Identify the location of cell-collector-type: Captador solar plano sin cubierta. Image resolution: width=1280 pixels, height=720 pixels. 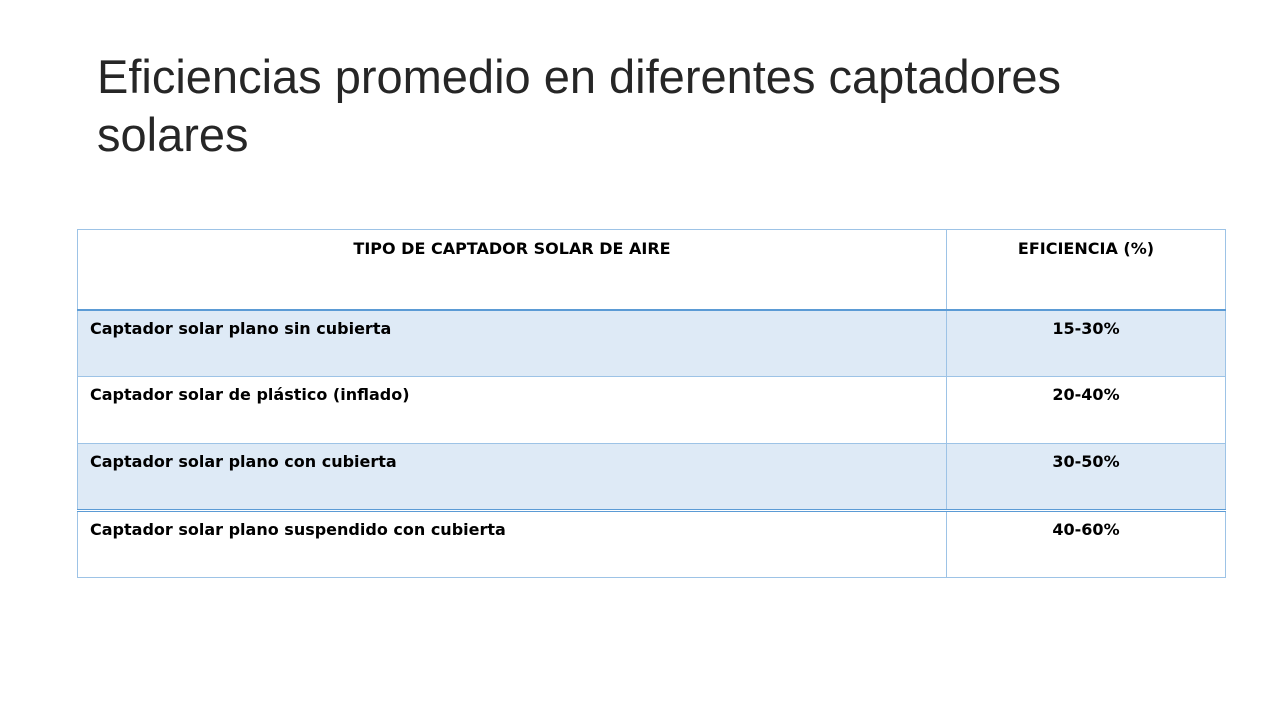
(512, 343).